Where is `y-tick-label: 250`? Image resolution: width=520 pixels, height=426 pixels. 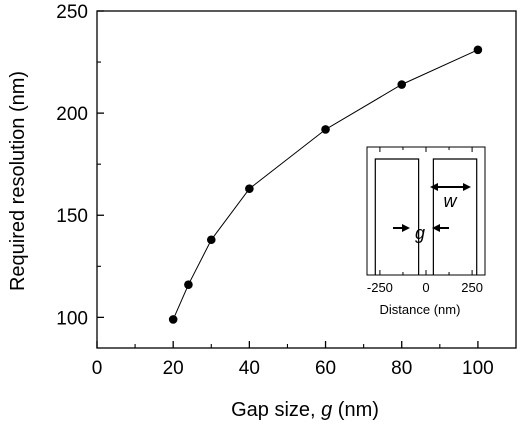 y-tick-label: 250 is located at coordinates (72, 12).